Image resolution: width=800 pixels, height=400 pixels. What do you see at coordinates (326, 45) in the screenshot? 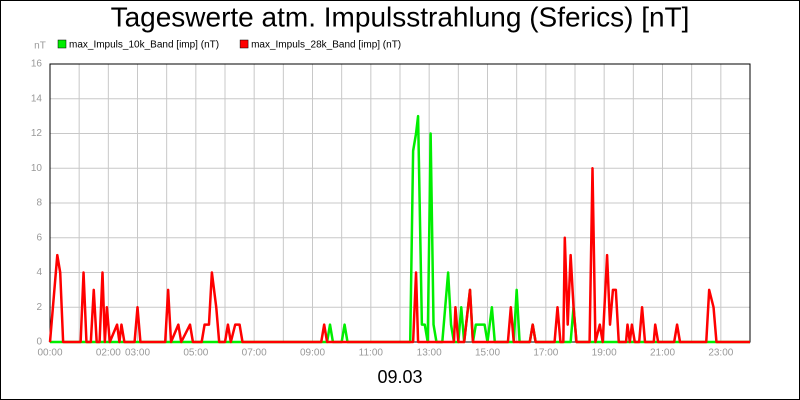
I see `legend-label: max_Impuls_28k_Band [imp] (nT)` at bounding box center [326, 45].